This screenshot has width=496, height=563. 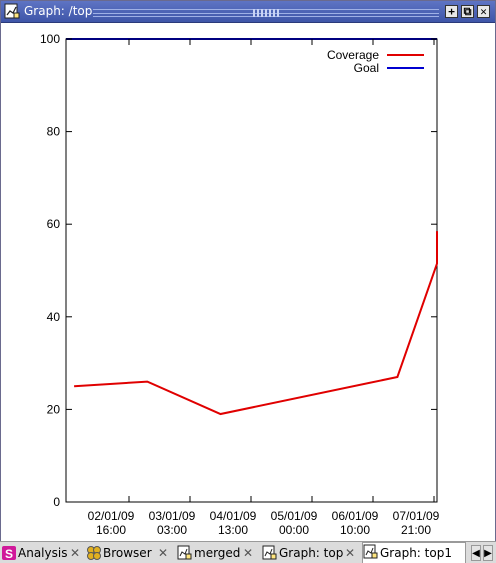 I want to click on tab-graph-top: Graph: top ✕, so click(x=310, y=553).